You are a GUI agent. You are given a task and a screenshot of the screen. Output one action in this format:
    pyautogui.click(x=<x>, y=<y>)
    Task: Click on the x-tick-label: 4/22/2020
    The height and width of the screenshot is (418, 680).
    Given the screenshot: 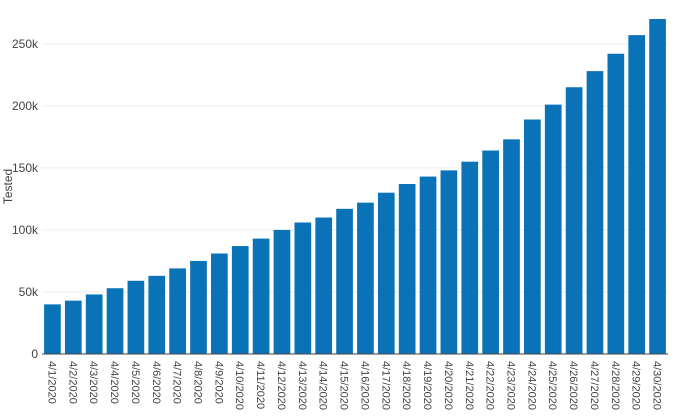 What is the action you would take?
    pyautogui.click(x=490, y=385)
    